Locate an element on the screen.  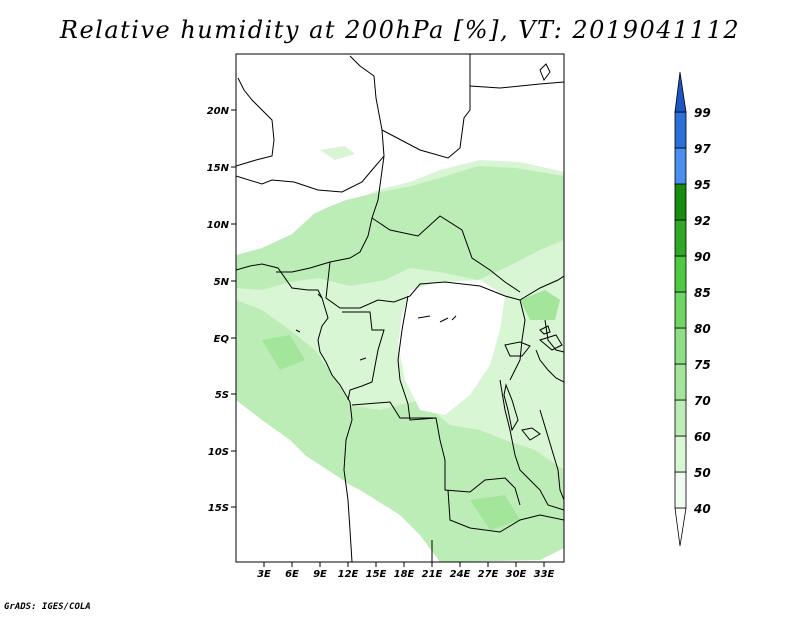
lon-label-6e: 6E is located at coordinates (292, 574).